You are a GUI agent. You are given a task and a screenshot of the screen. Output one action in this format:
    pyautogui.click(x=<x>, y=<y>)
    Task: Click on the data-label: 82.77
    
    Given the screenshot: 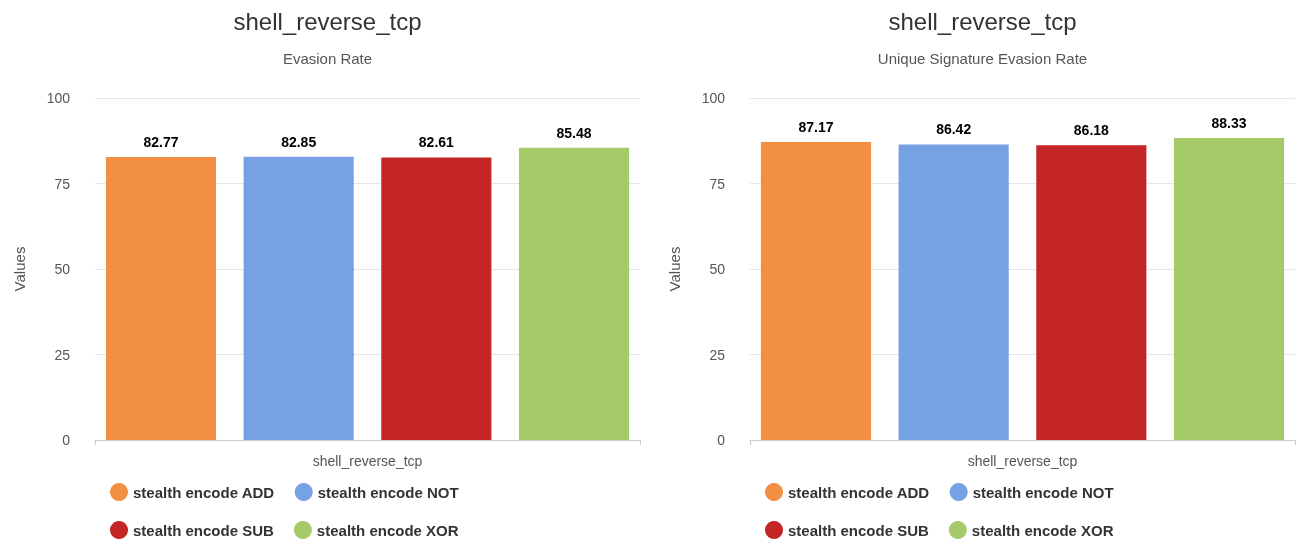 What is the action you would take?
    pyautogui.click(x=161, y=141)
    